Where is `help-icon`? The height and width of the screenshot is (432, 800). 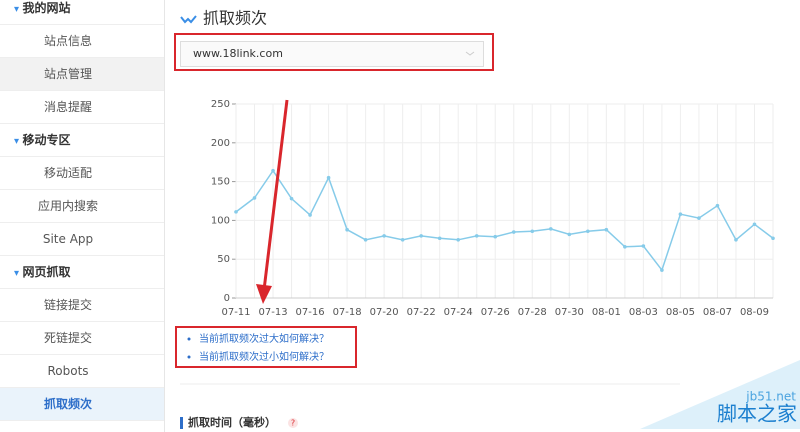 help-icon is located at coordinates (293, 423).